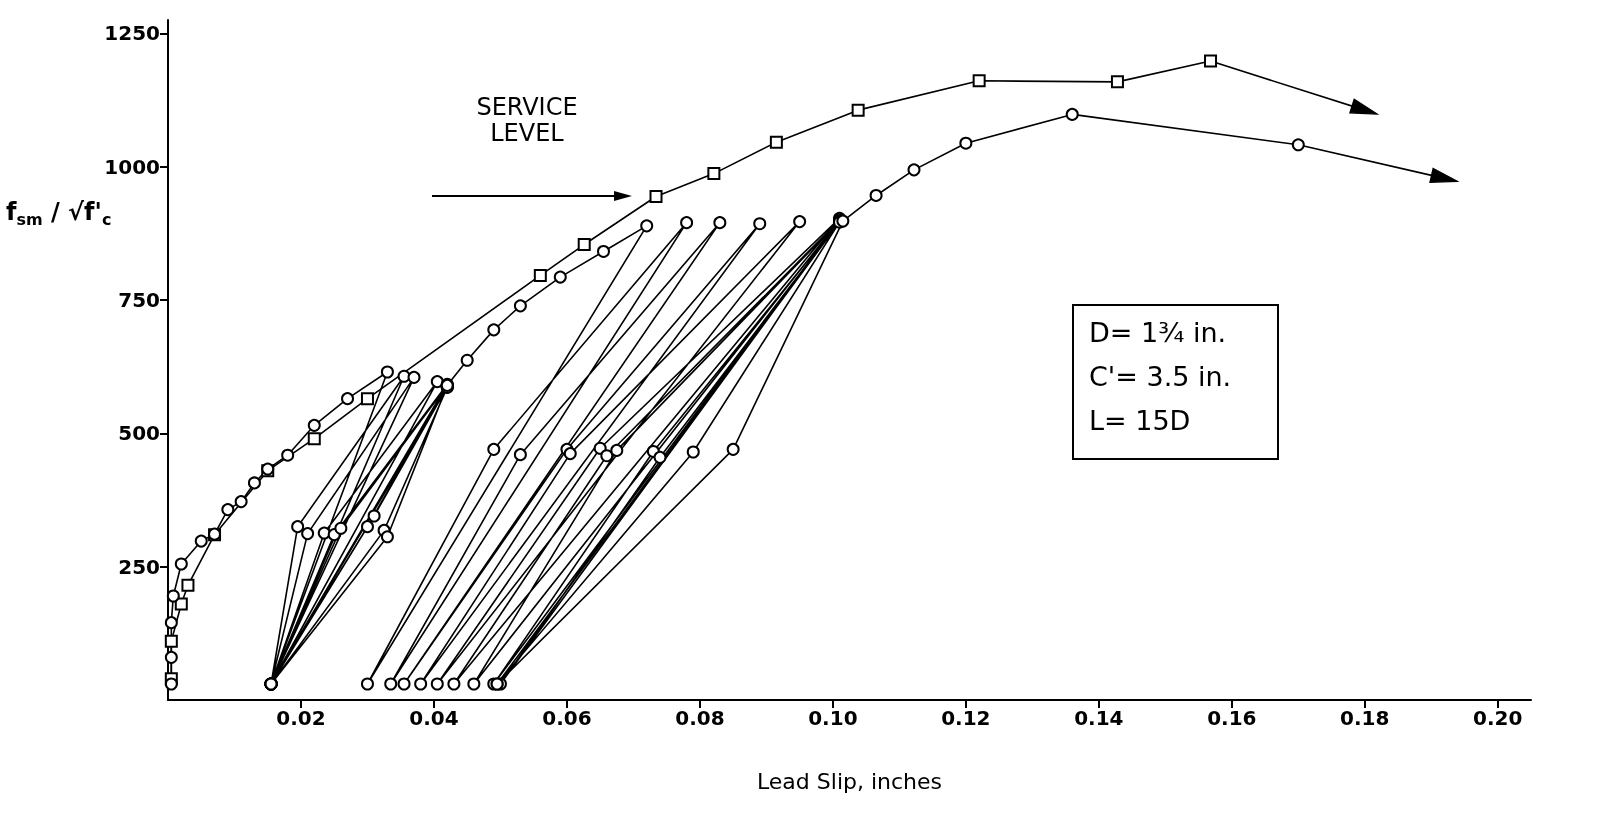  I want to click on x-tick-label: 0.08, so click(700, 718).